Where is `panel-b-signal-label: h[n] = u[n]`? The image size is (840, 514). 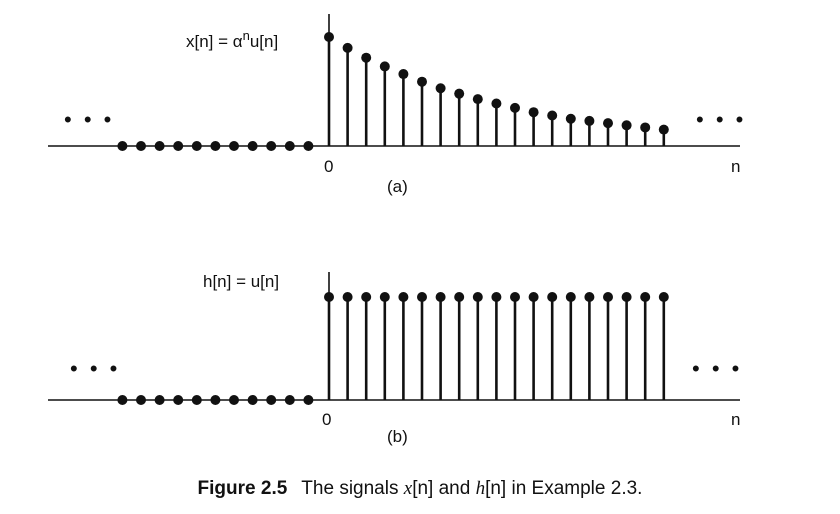 panel-b-signal-label: h[n] = u[n] is located at coordinates (241, 281).